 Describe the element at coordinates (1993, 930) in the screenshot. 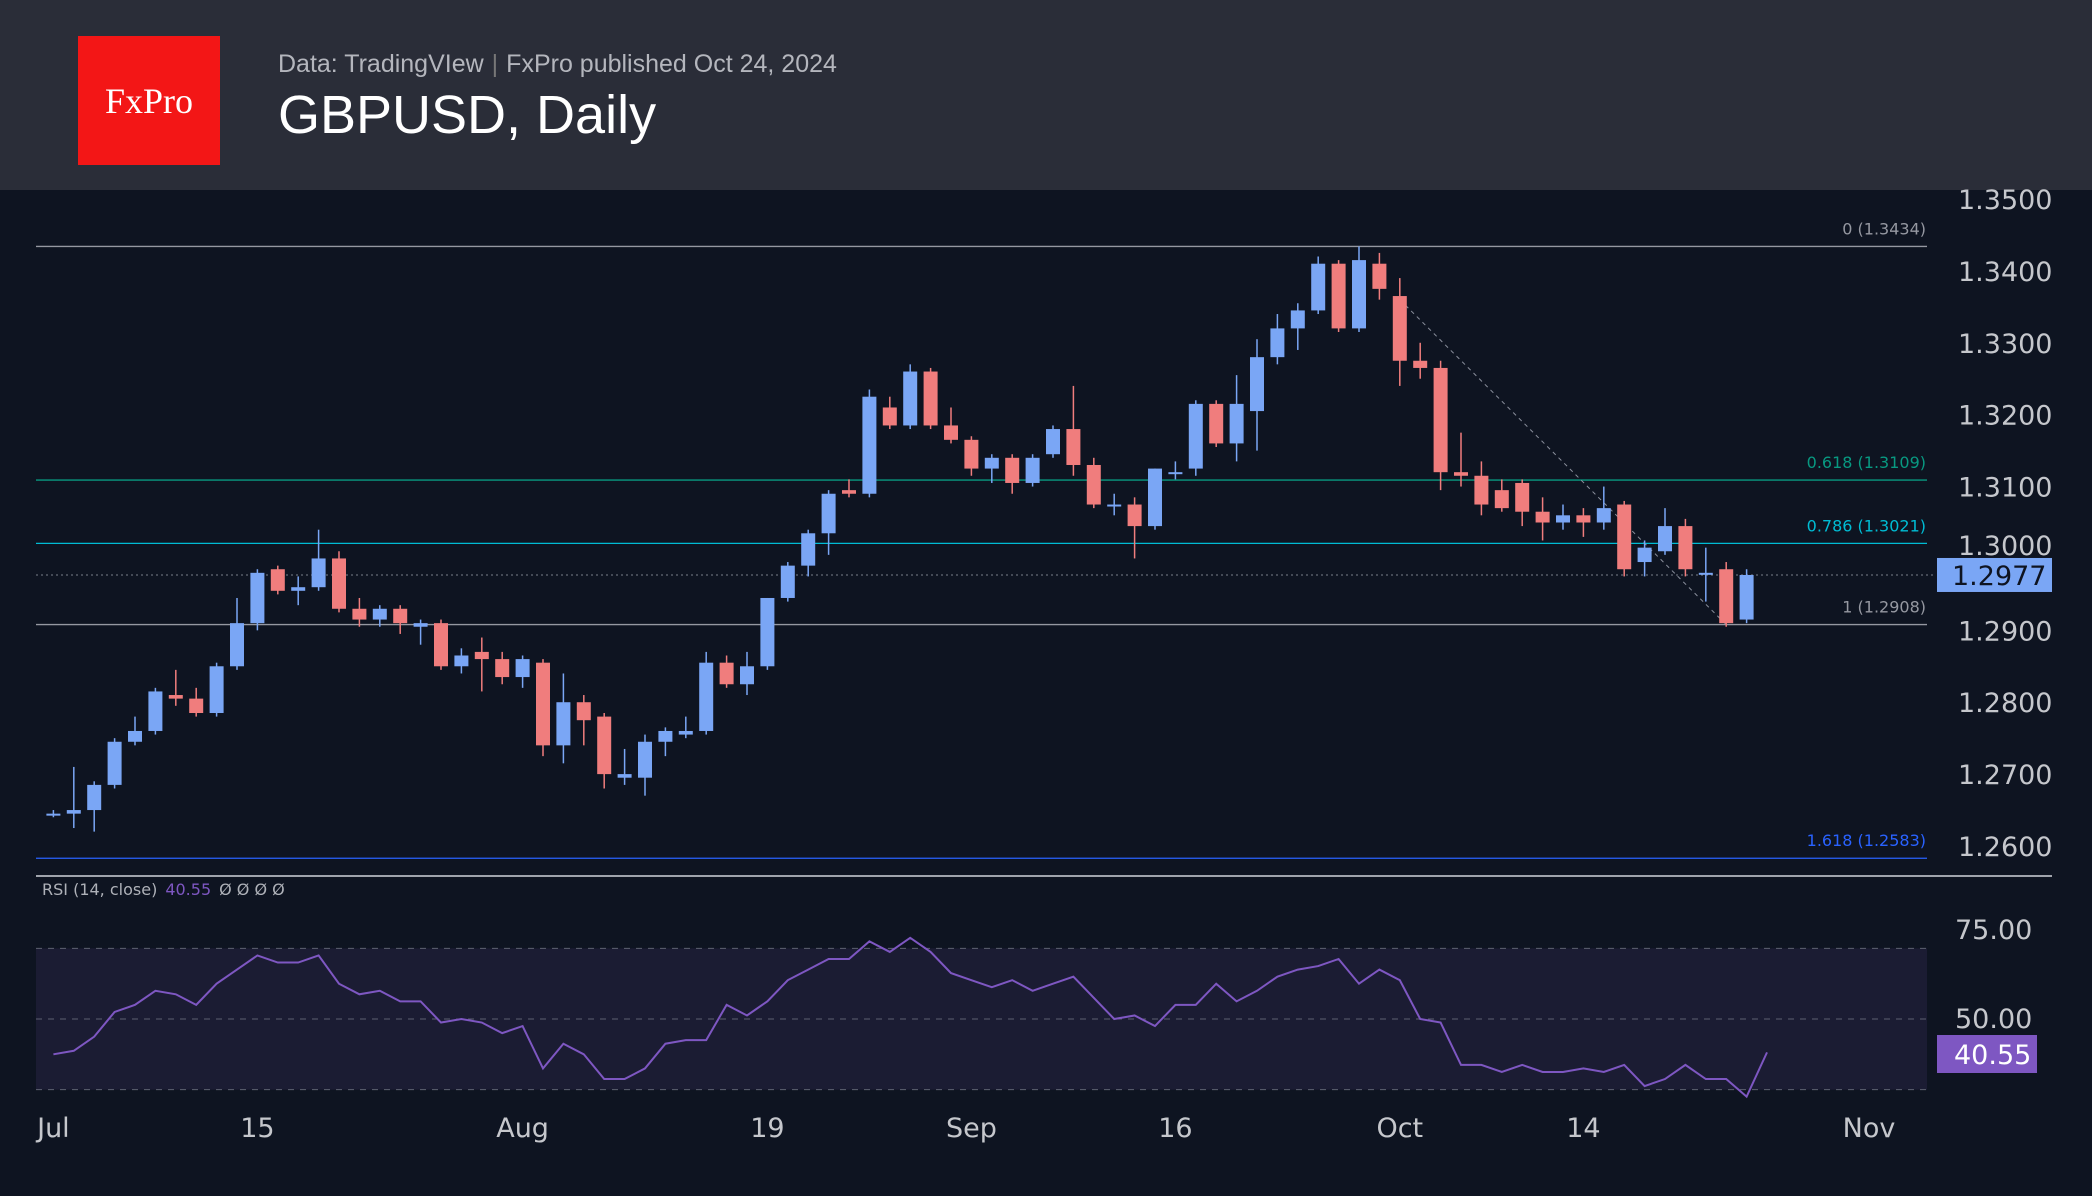

I see `rsi-tick: 75.00` at that location.